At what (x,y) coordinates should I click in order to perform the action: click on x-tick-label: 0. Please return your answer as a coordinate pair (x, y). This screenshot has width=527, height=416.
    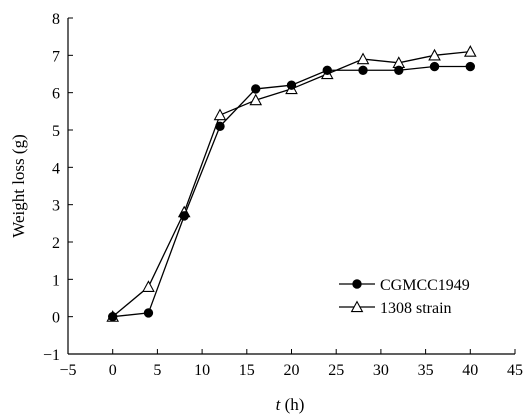
    Looking at the image, I should click on (113, 370).